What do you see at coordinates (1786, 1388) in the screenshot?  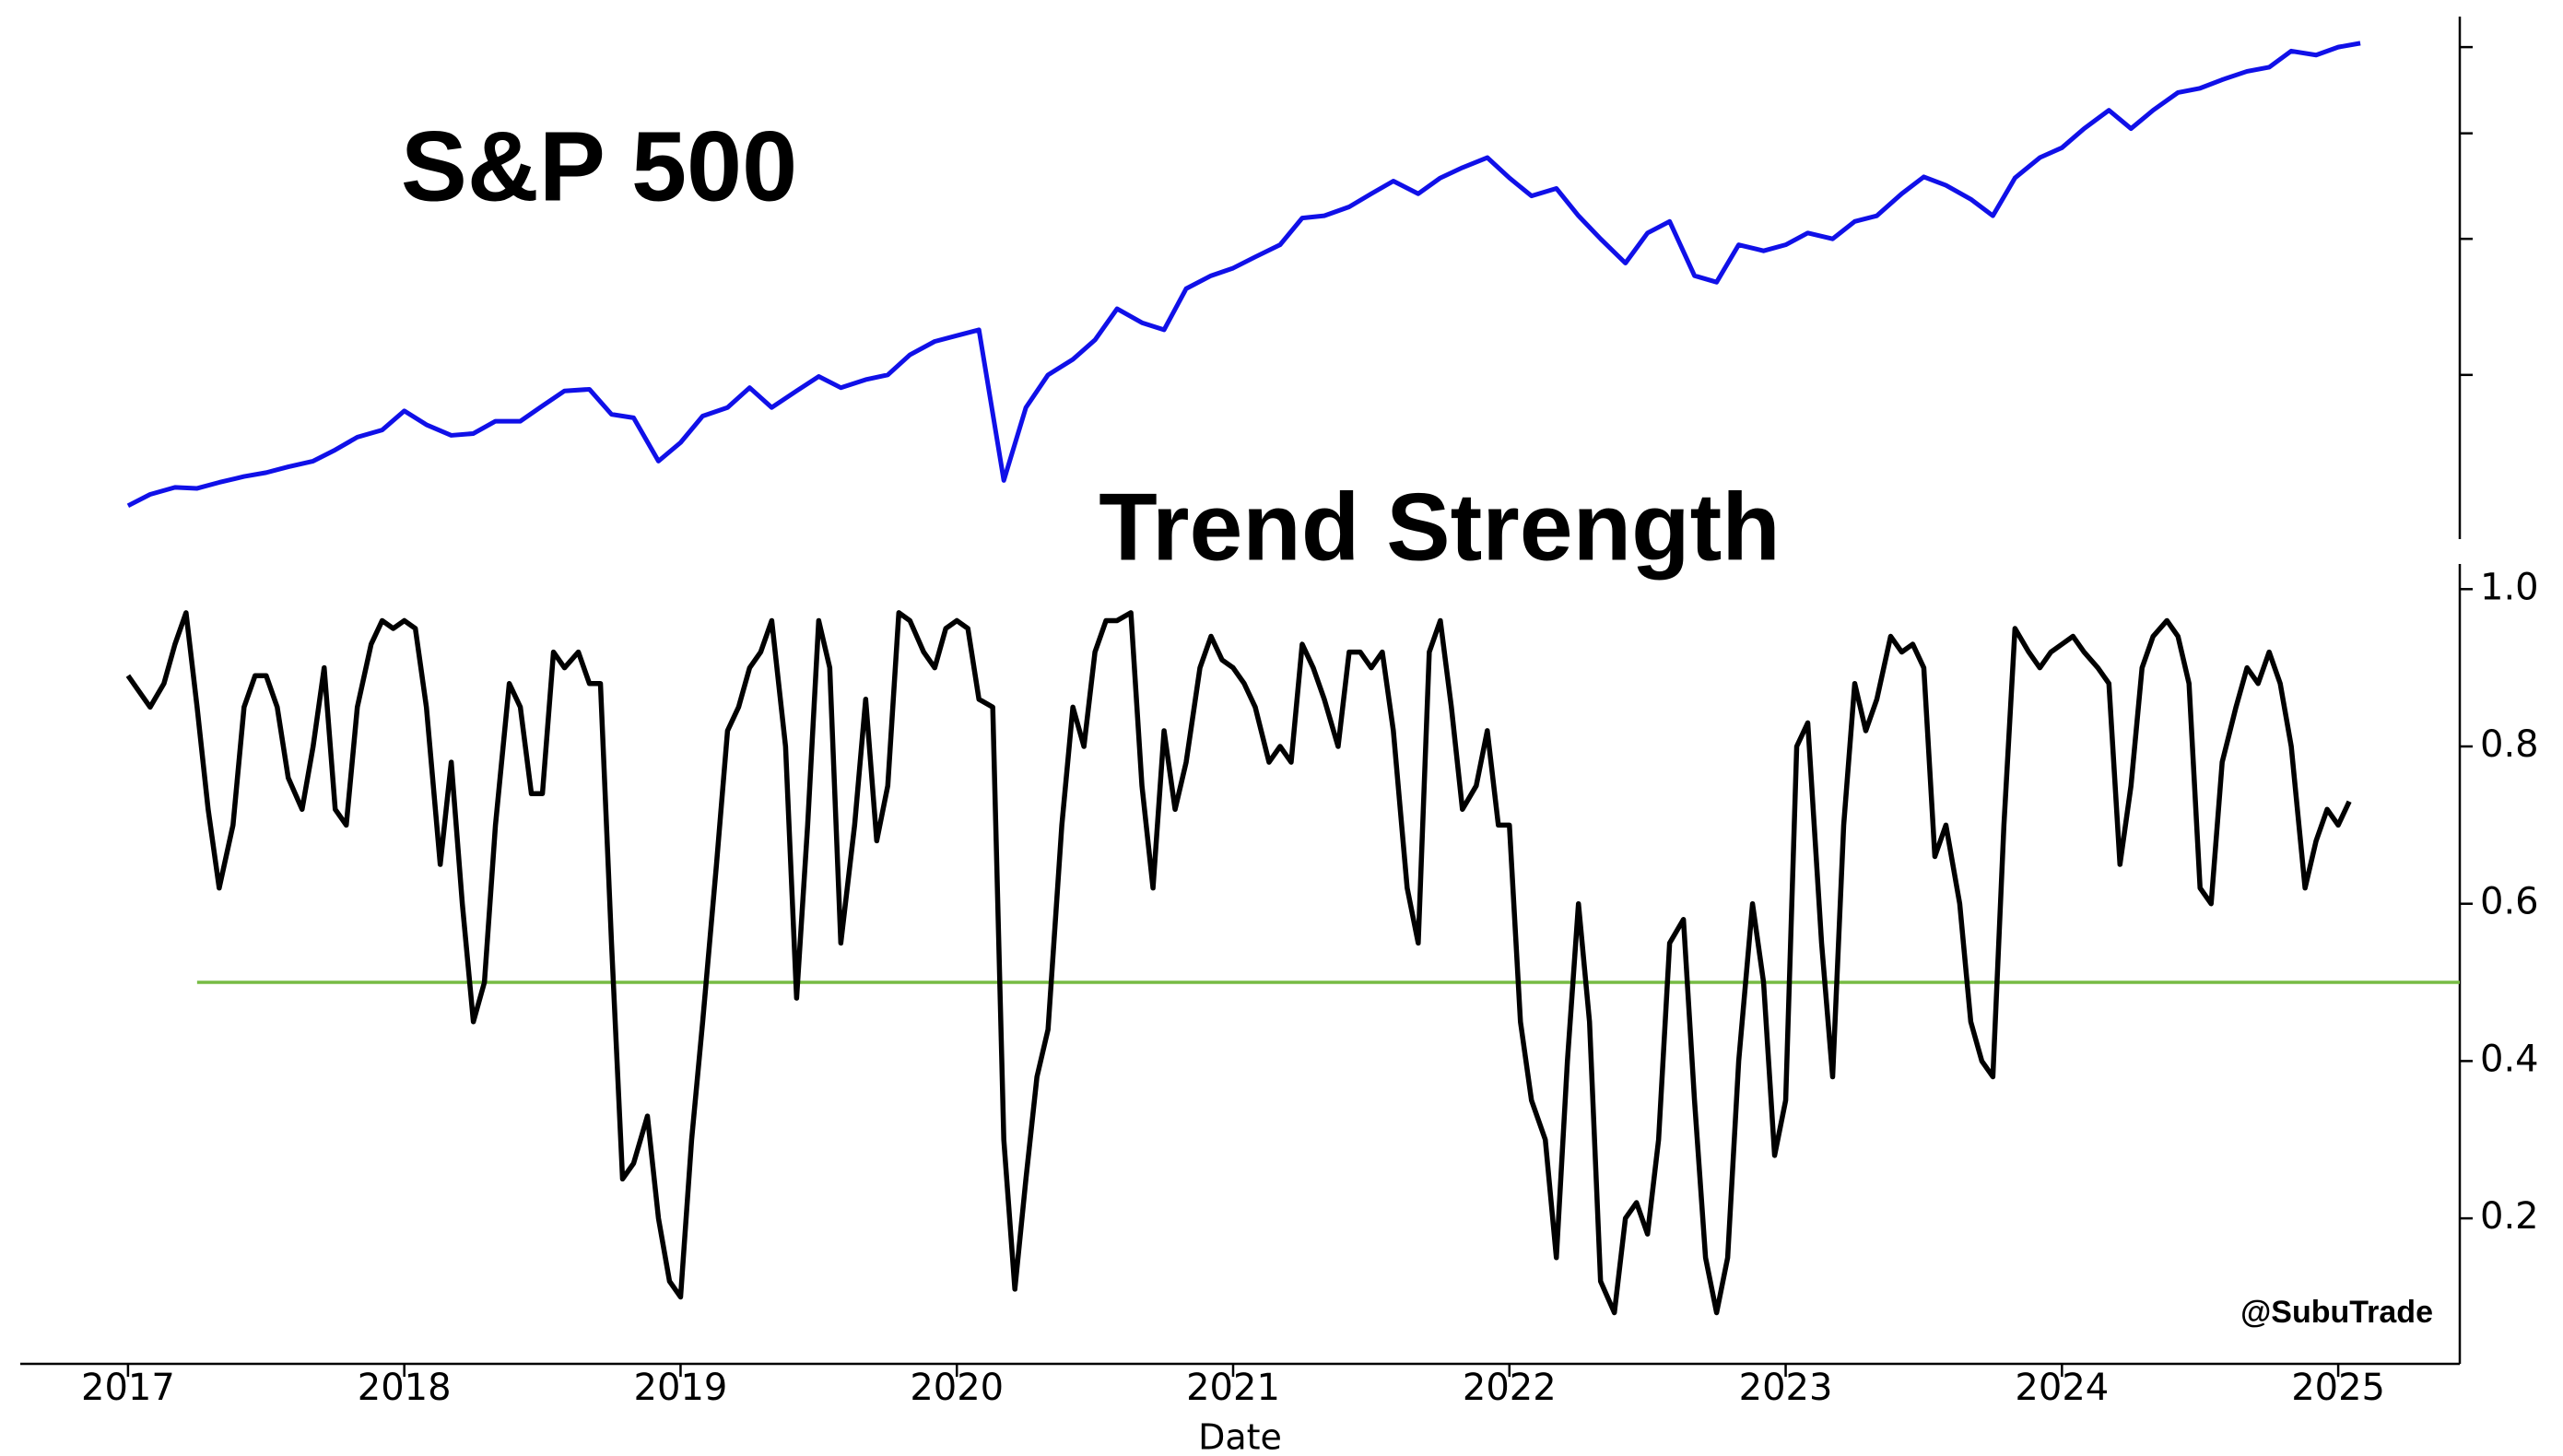 I see `x-tick-label: 2023` at bounding box center [1786, 1388].